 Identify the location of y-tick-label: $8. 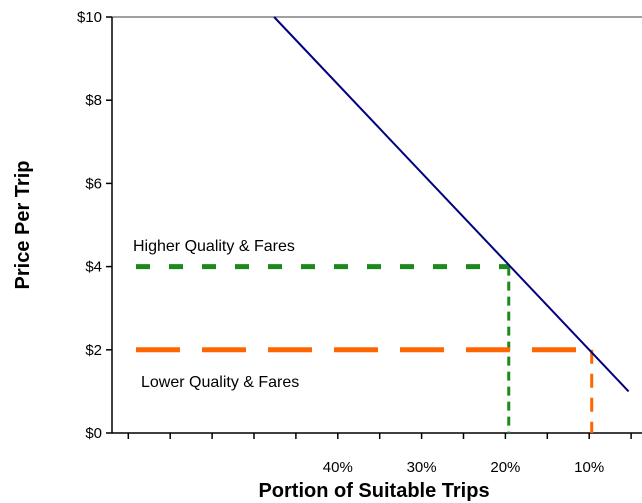
(93, 100).